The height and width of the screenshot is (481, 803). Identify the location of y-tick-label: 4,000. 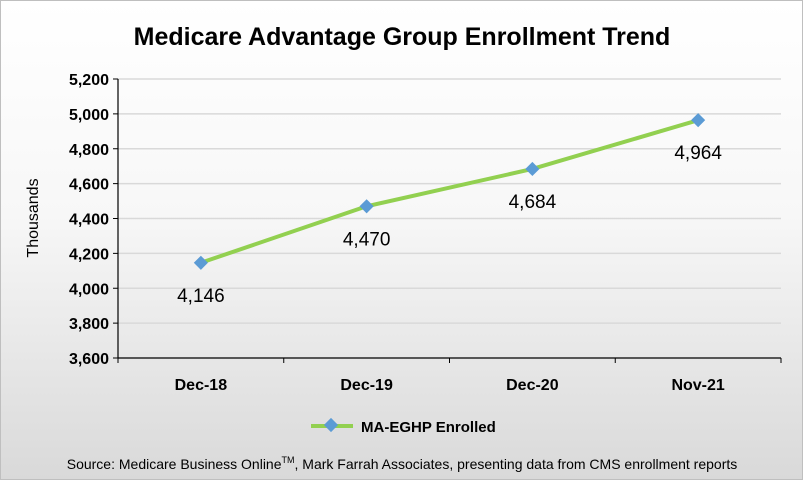
(89, 289).